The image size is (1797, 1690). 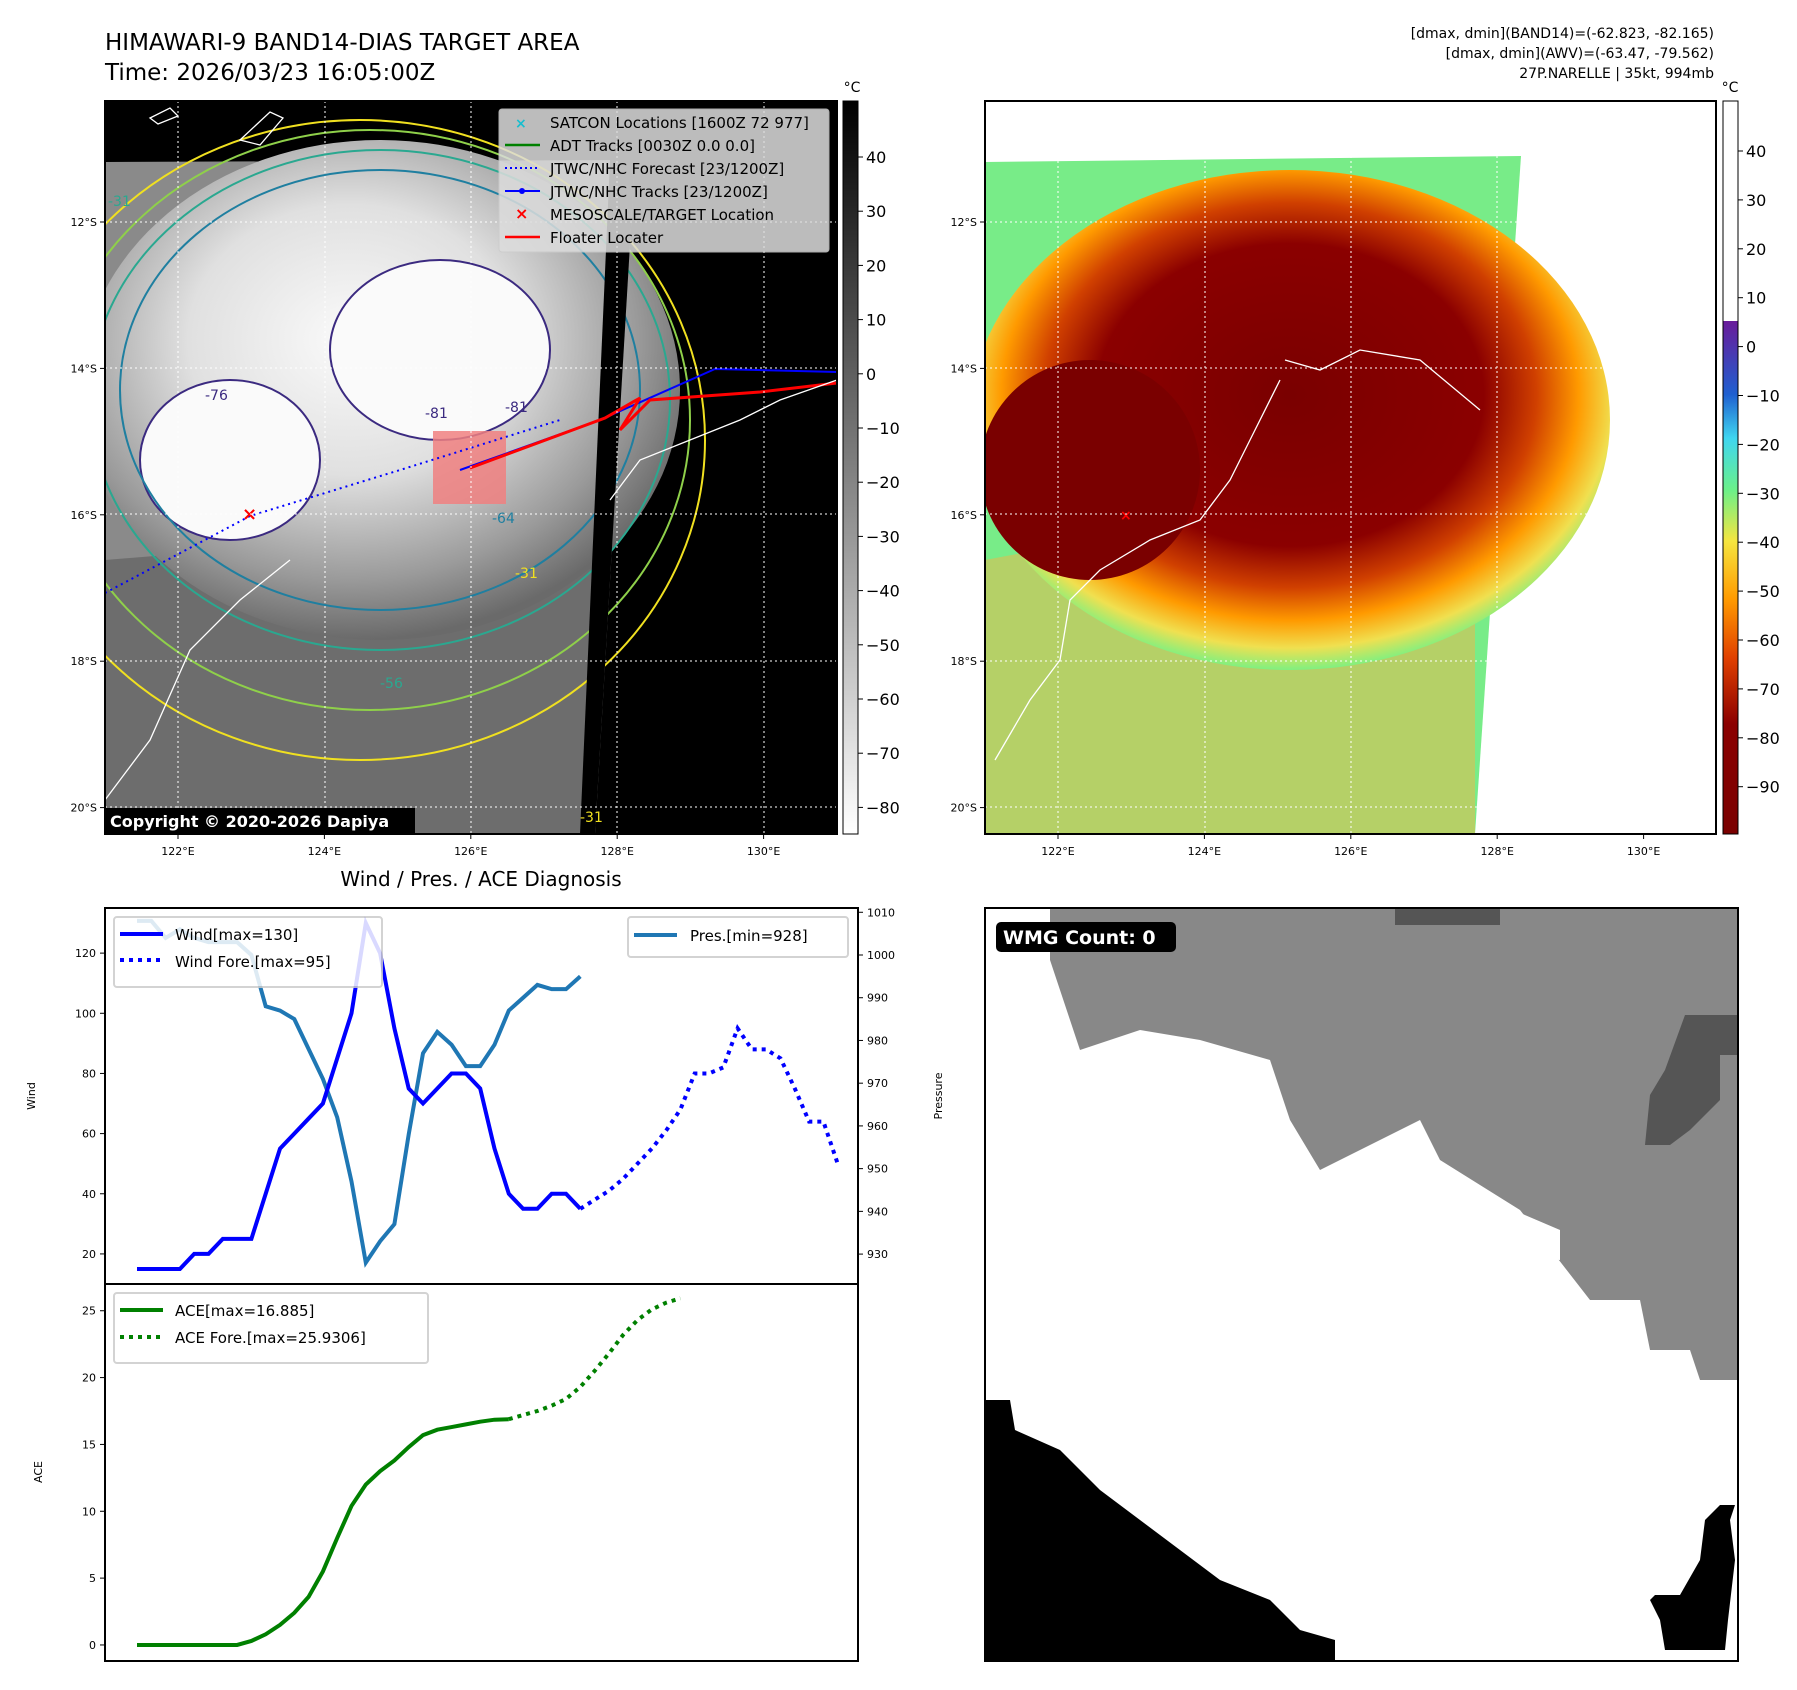 What do you see at coordinates (871, 457) in the screenshot?
I see `colorbar-ir: °C 40 30 20 10 0 −10 −20 −30 −40 −50 −60 −70 −80` at bounding box center [871, 457].